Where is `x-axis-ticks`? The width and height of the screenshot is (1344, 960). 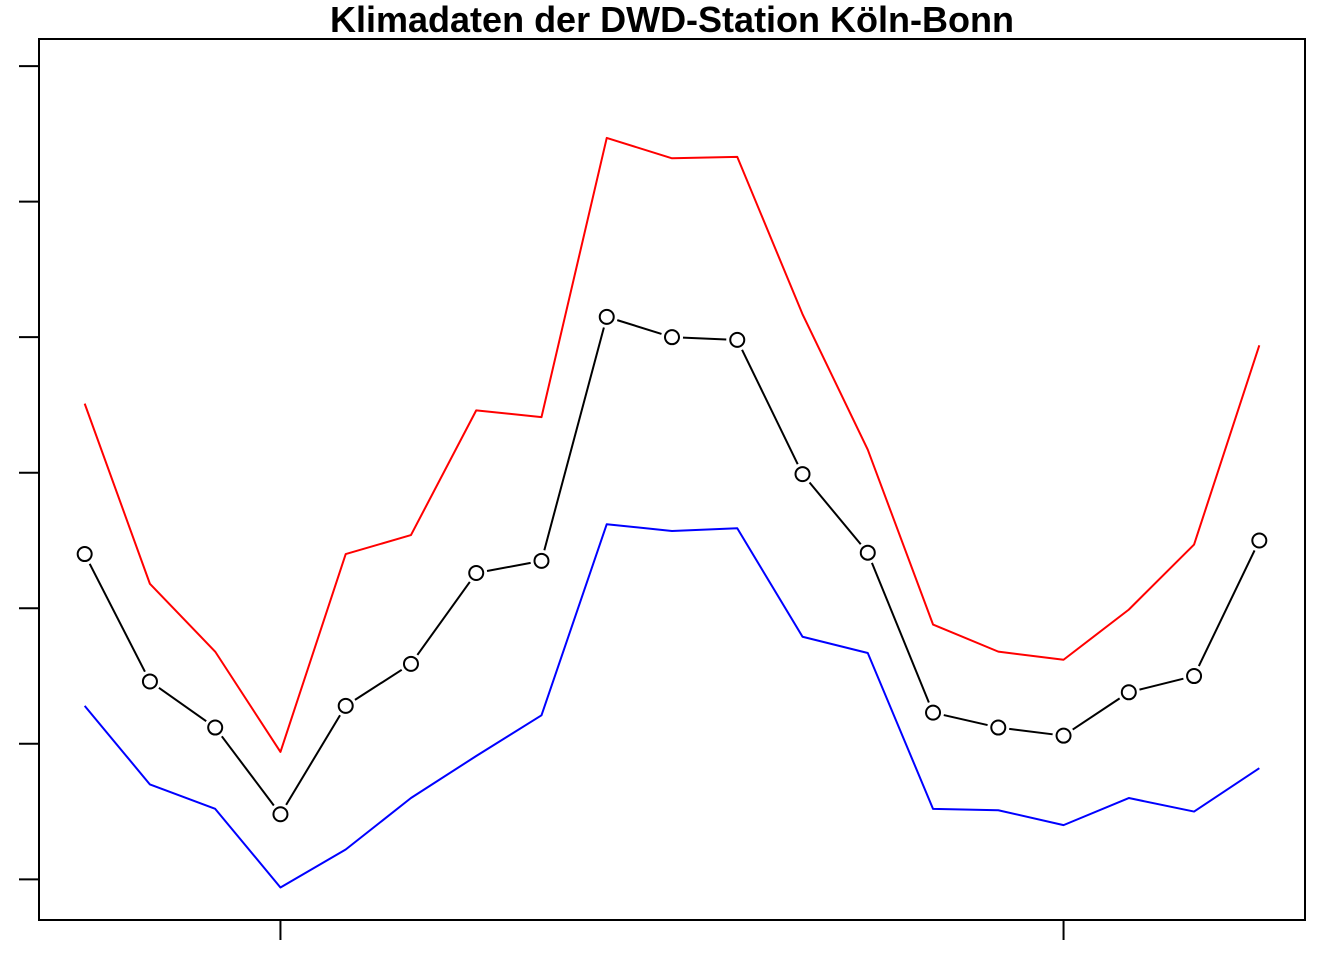 x-axis-ticks is located at coordinates (672, 930).